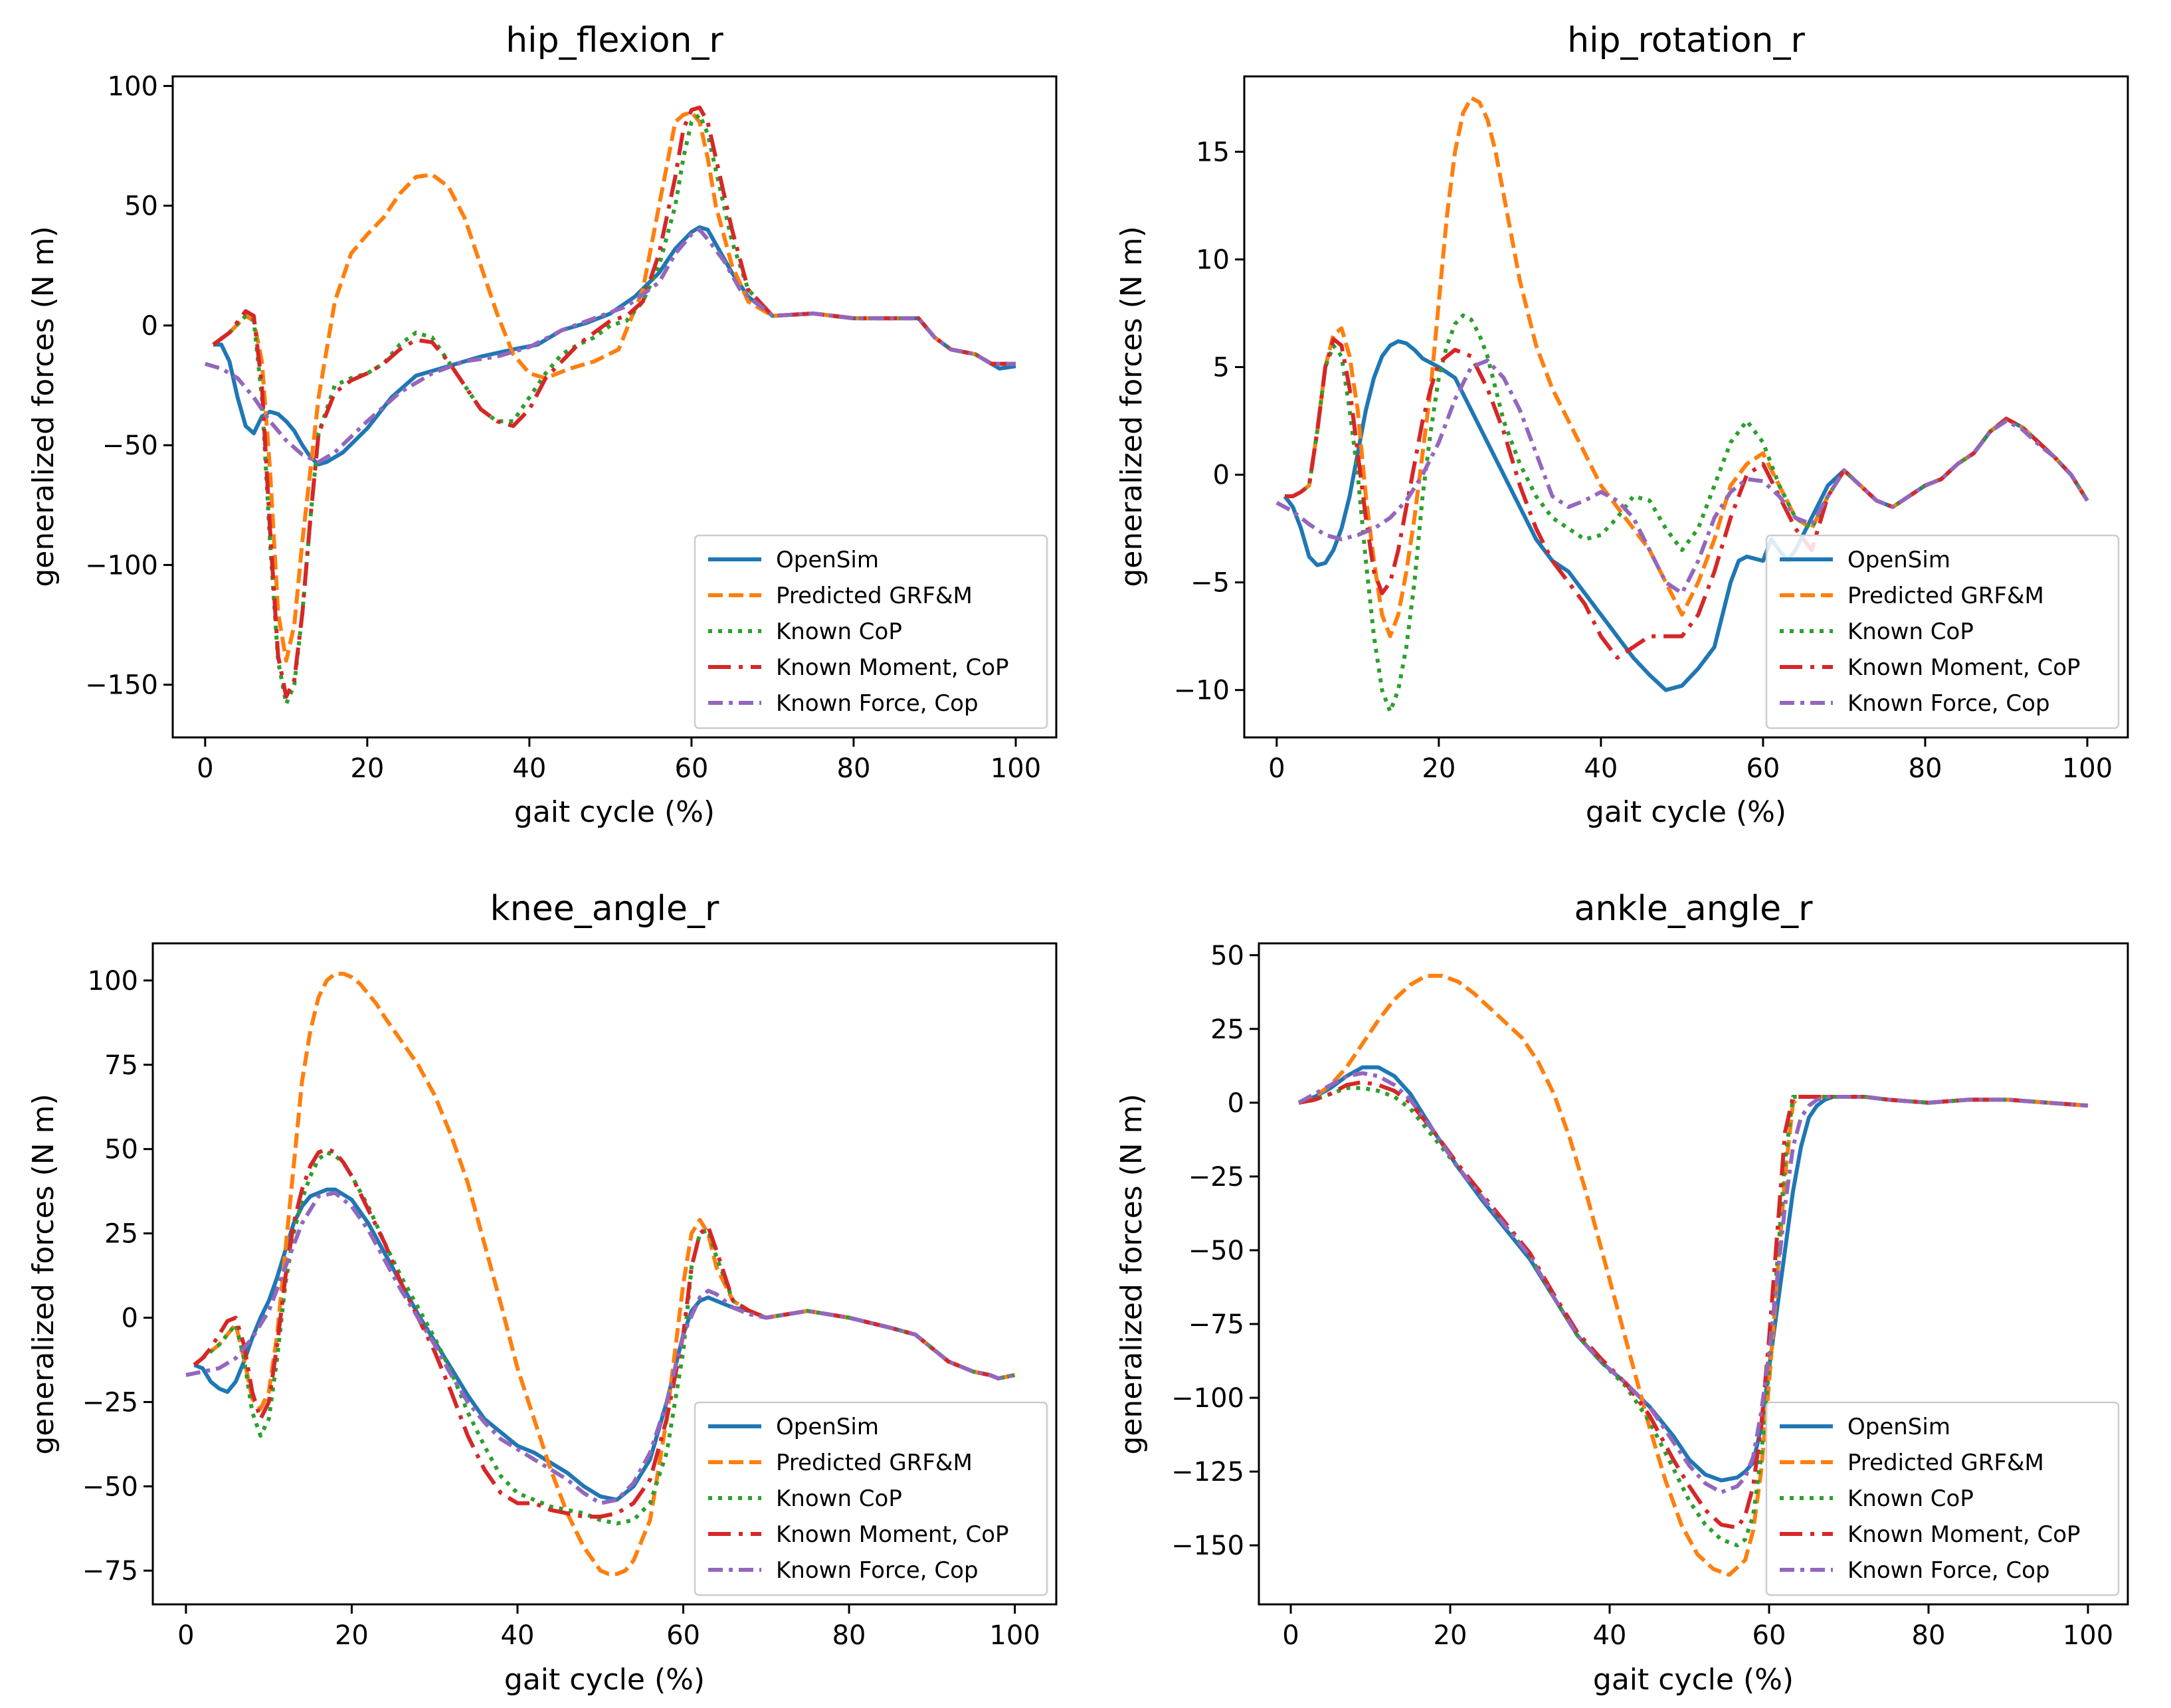 This screenshot has width=2171, height=1708. What do you see at coordinates (121, 1235) in the screenshot?
I see `y-tick-label: 25` at bounding box center [121, 1235].